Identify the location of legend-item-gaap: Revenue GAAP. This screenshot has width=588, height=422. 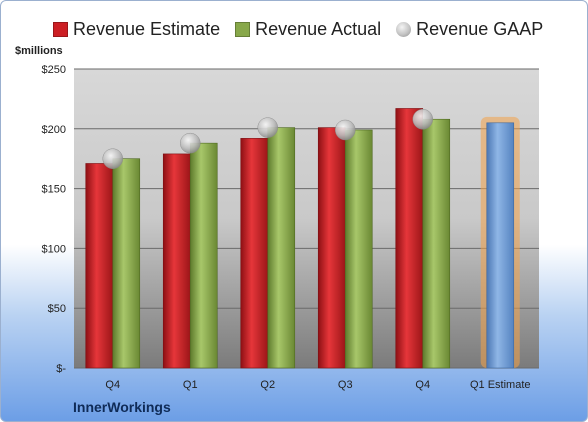
(469, 29).